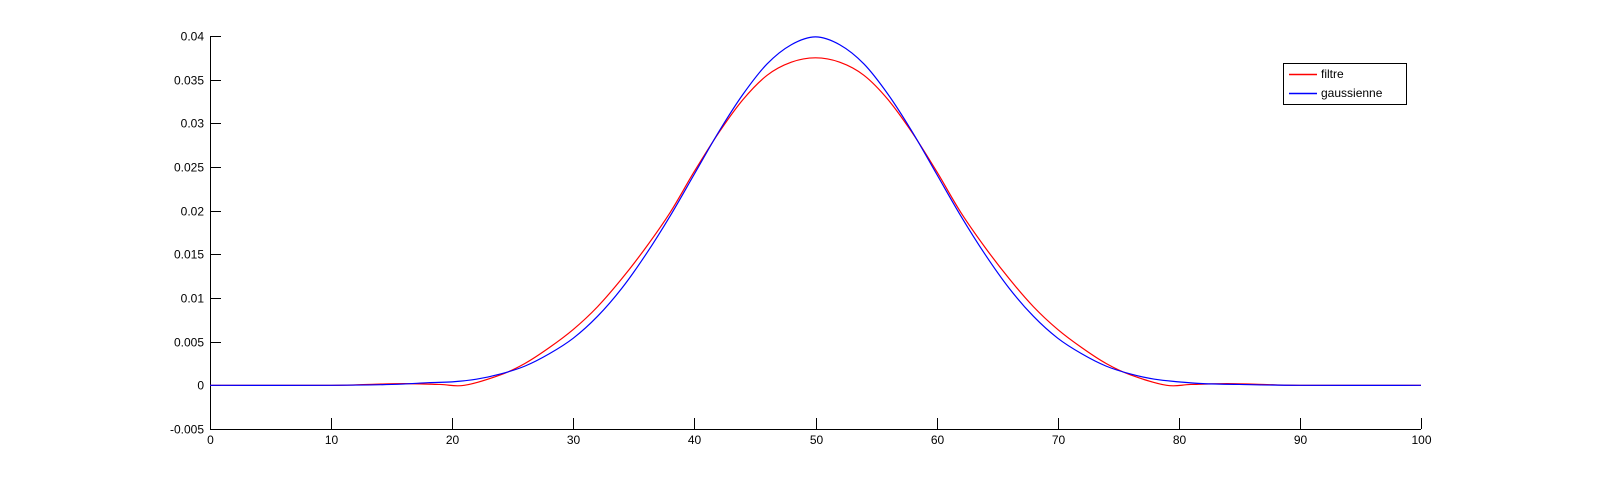 Image resolution: width=1601 pixels, height=492 pixels. Describe the element at coordinates (453, 440) in the screenshot. I see `x-tick-label: 20` at that location.